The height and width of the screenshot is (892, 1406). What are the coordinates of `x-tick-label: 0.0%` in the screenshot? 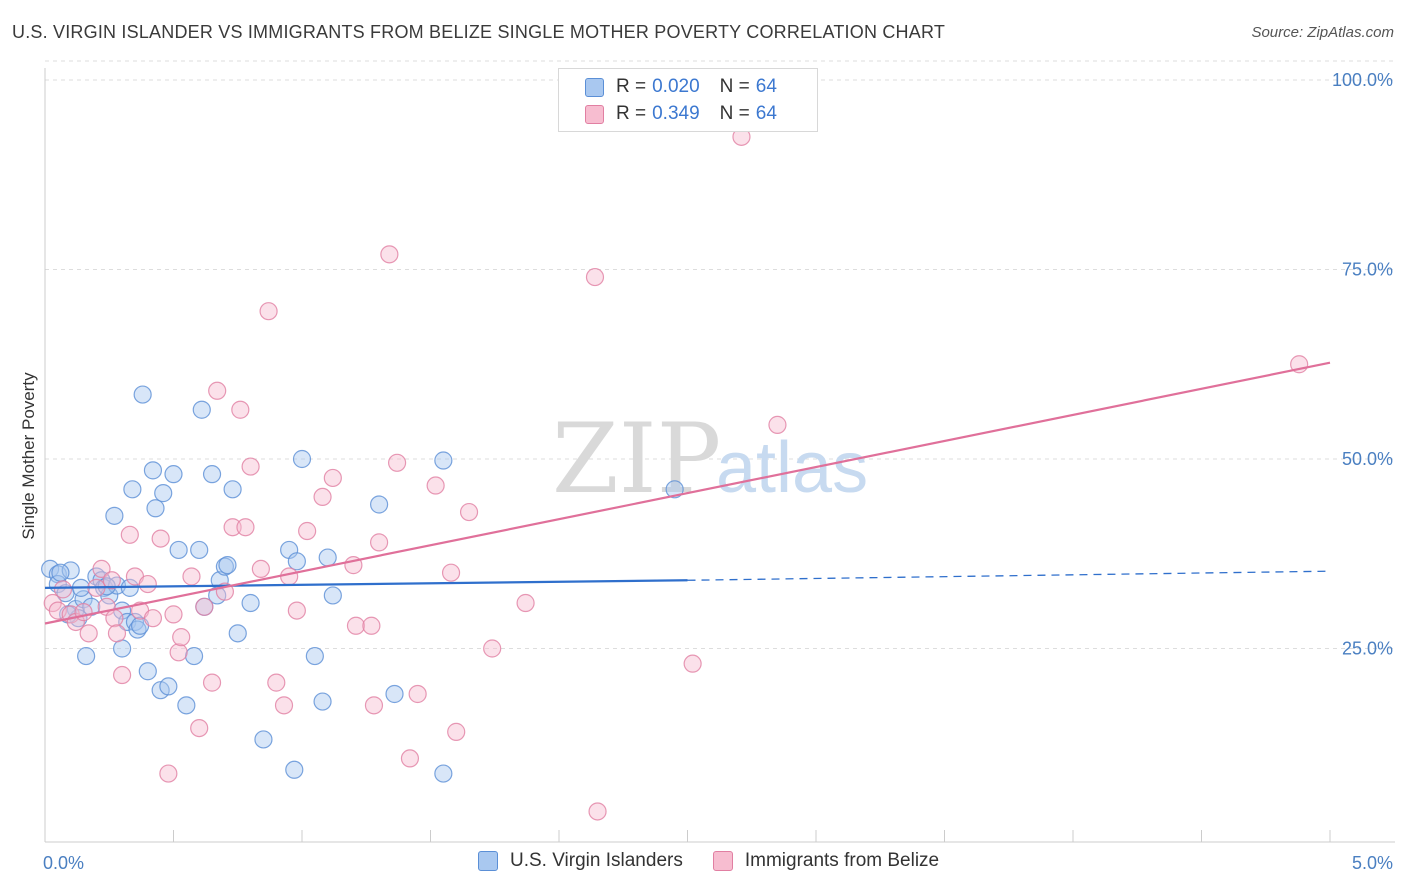 It's located at (63, 863).